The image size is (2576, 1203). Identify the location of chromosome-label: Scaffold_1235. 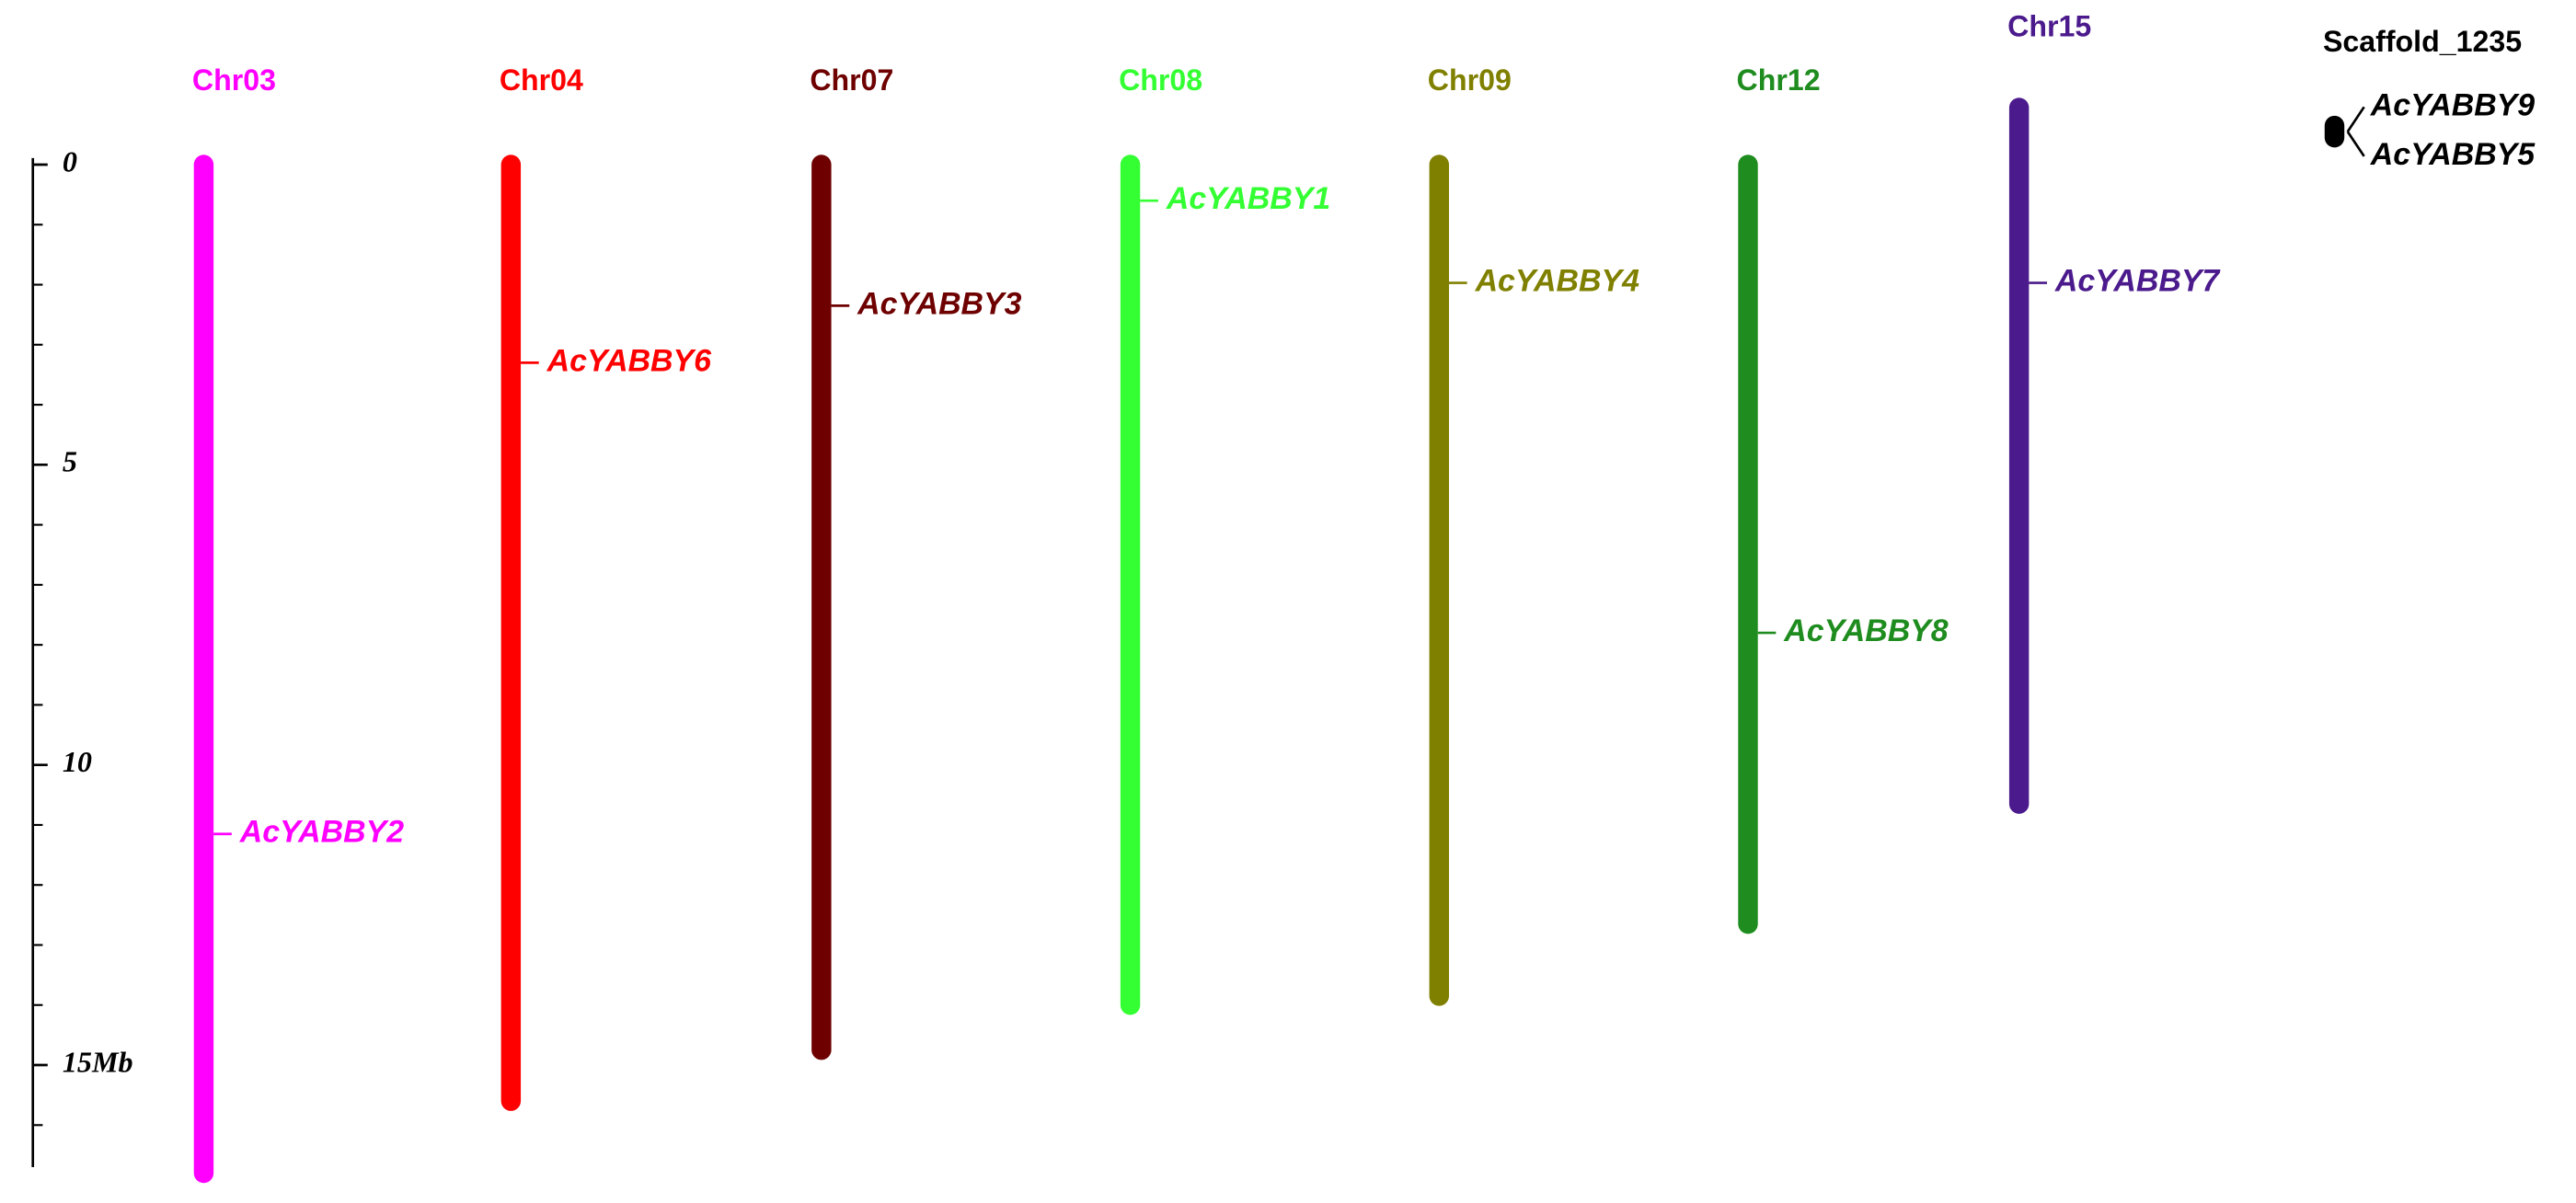
(2422, 41).